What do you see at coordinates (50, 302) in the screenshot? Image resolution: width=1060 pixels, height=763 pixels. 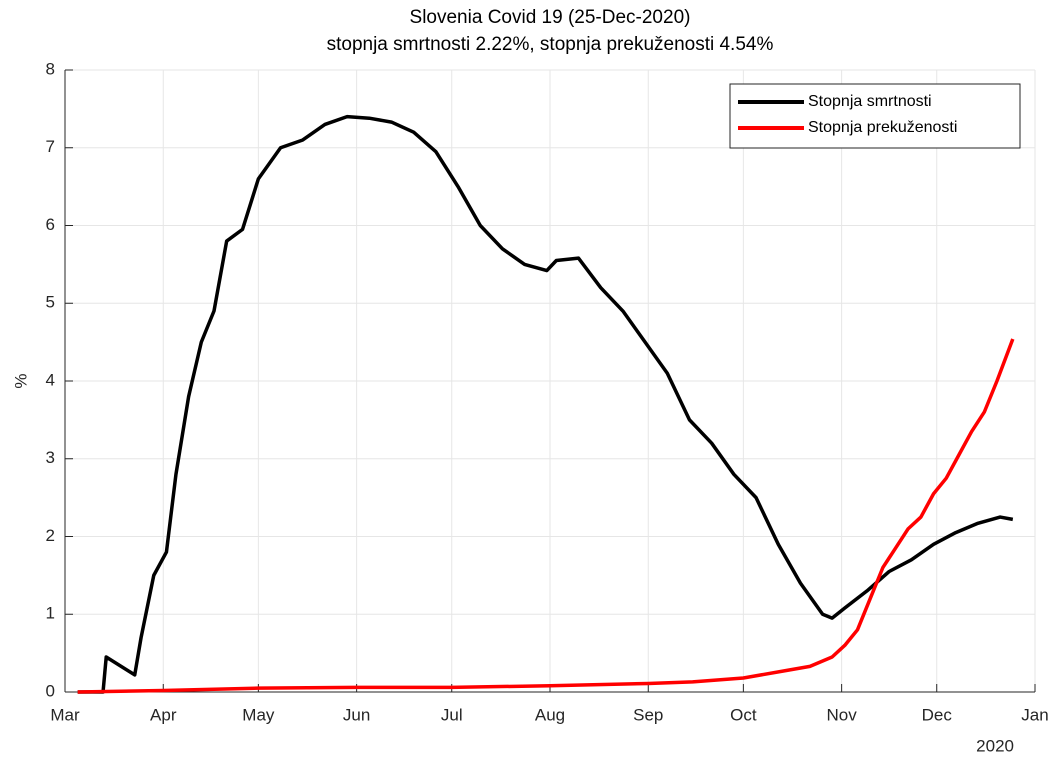 I see `y-tick-label: 5` at bounding box center [50, 302].